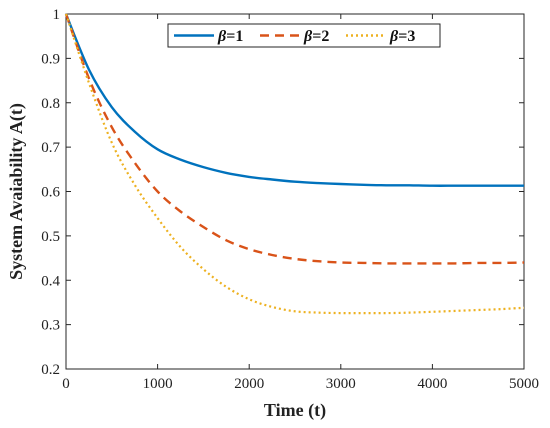 The image size is (550, 428). What do you see at coordinates (66, 384) in the screenshot?
I see `x-tick-label: 0` at bounding box center [66, 384].